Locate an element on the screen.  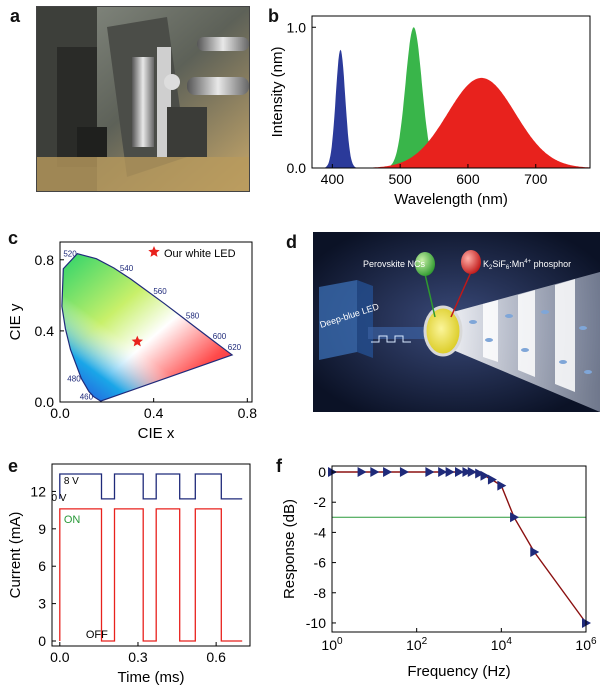
y-axis-label: Response (dB) is located at coordinates (289, 549).